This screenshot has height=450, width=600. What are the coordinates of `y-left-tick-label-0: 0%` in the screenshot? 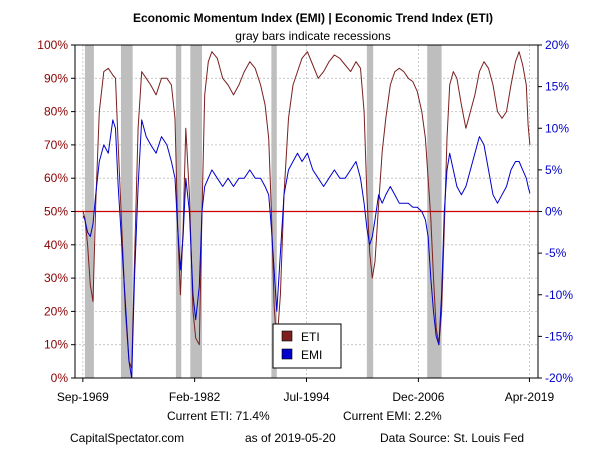 It's located at (60, 378).